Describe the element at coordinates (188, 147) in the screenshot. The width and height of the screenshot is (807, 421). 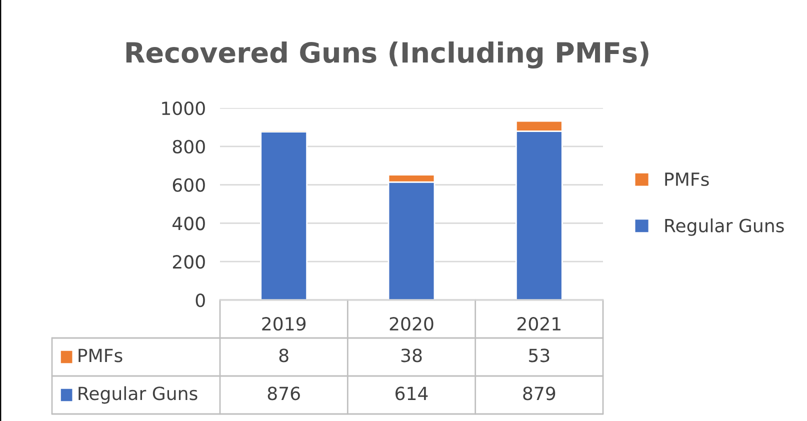
I see `y-tick-label: 800` at that location.